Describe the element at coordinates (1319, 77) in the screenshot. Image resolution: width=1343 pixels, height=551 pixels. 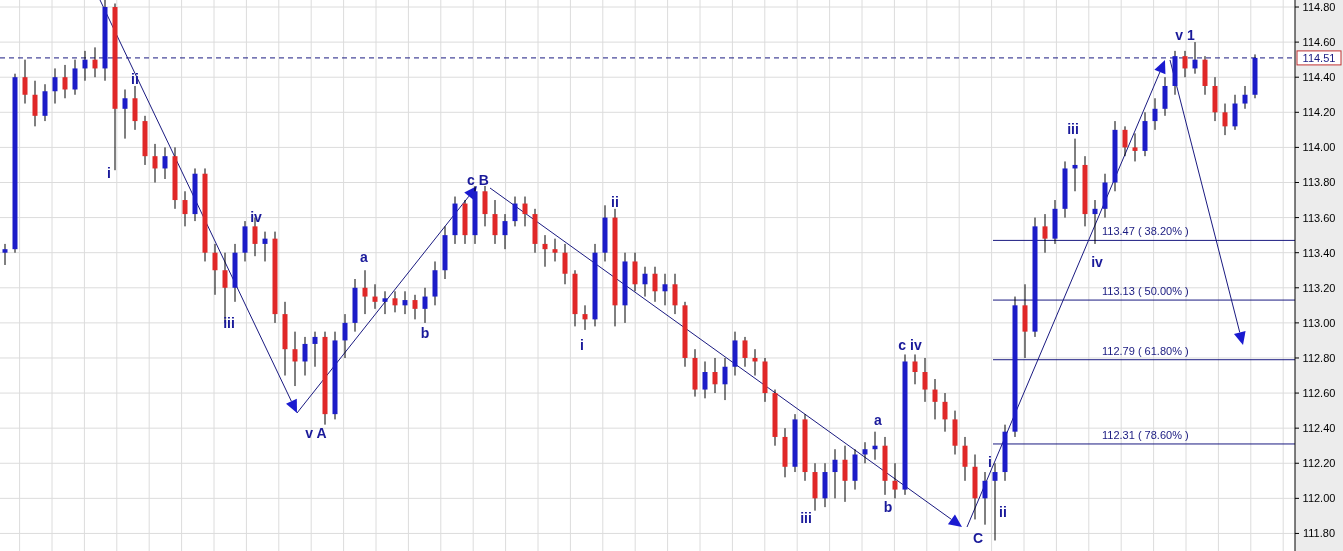
I see `y-tick-label: 114.40` at that location.